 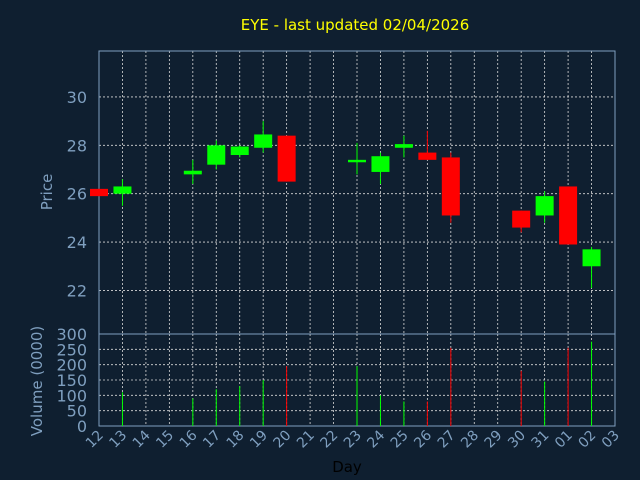 What do you see at coordinates (82, 426) in the screenshot?
I see `volume-tick-label: 0` at bounding box center [82, 426].